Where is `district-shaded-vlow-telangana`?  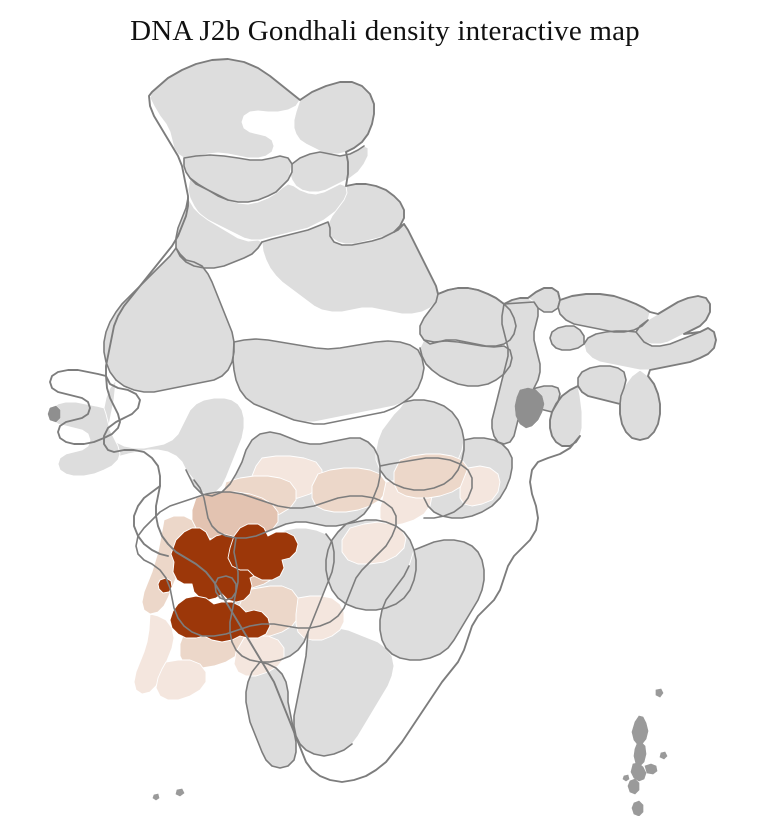 district-shaded-vlow-telangana is located at coordinates (374, 543).